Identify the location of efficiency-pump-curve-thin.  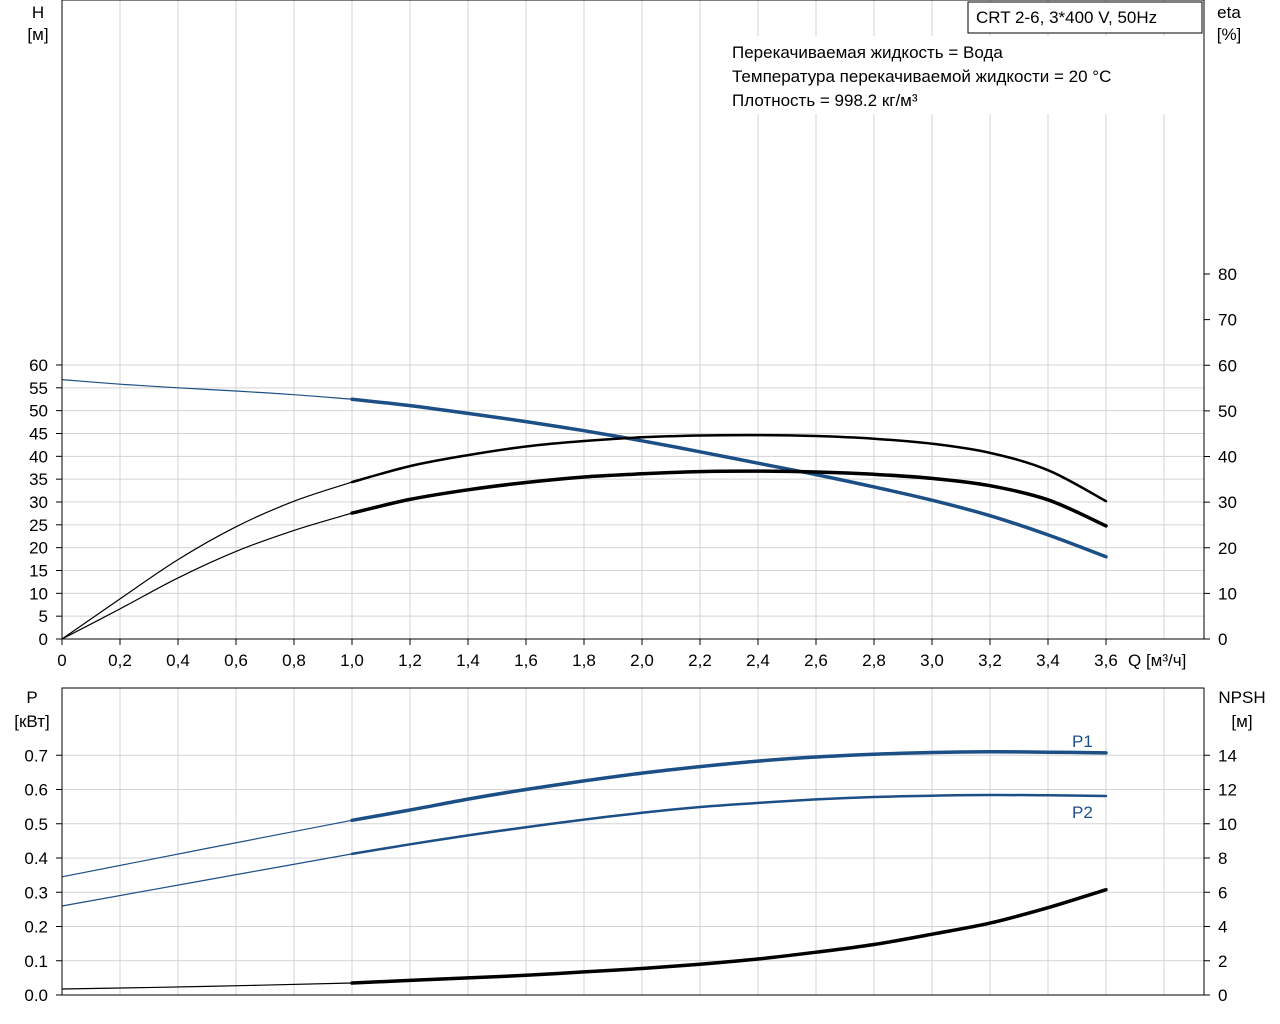
(207, 576).